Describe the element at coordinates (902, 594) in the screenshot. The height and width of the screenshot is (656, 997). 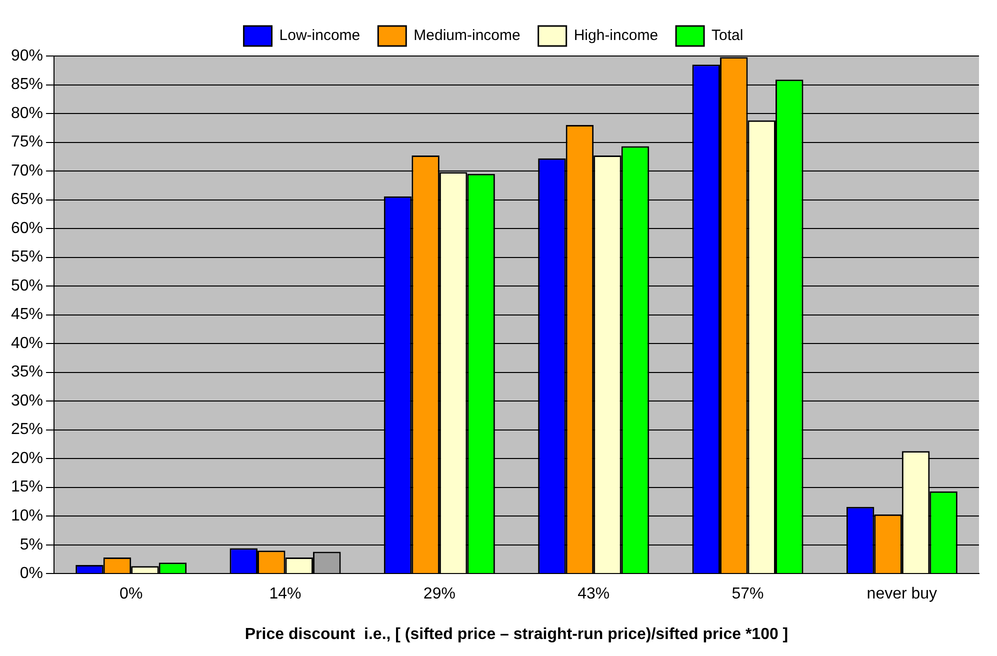
I see `x-tick-label: never buy` at that location.